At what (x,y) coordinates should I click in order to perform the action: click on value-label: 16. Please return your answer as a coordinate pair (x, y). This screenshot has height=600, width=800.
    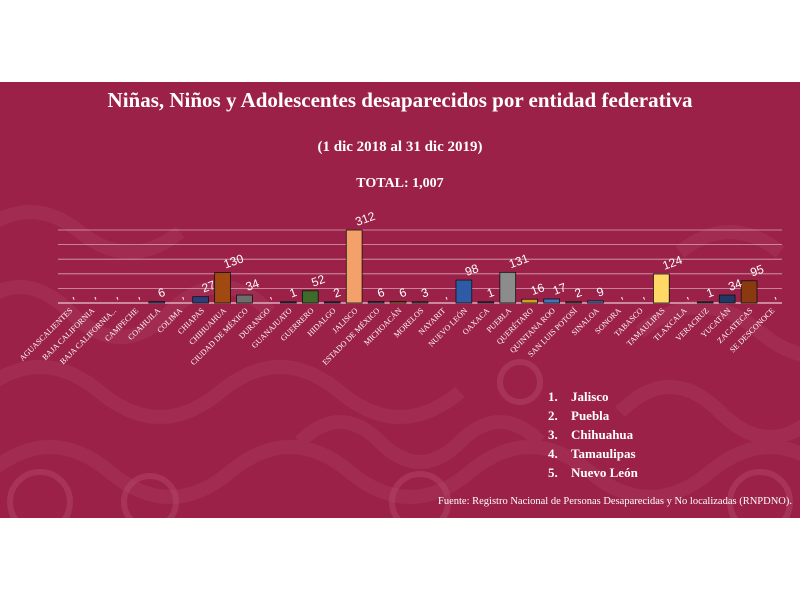
    Looking at the image, I should click on (538, 289).